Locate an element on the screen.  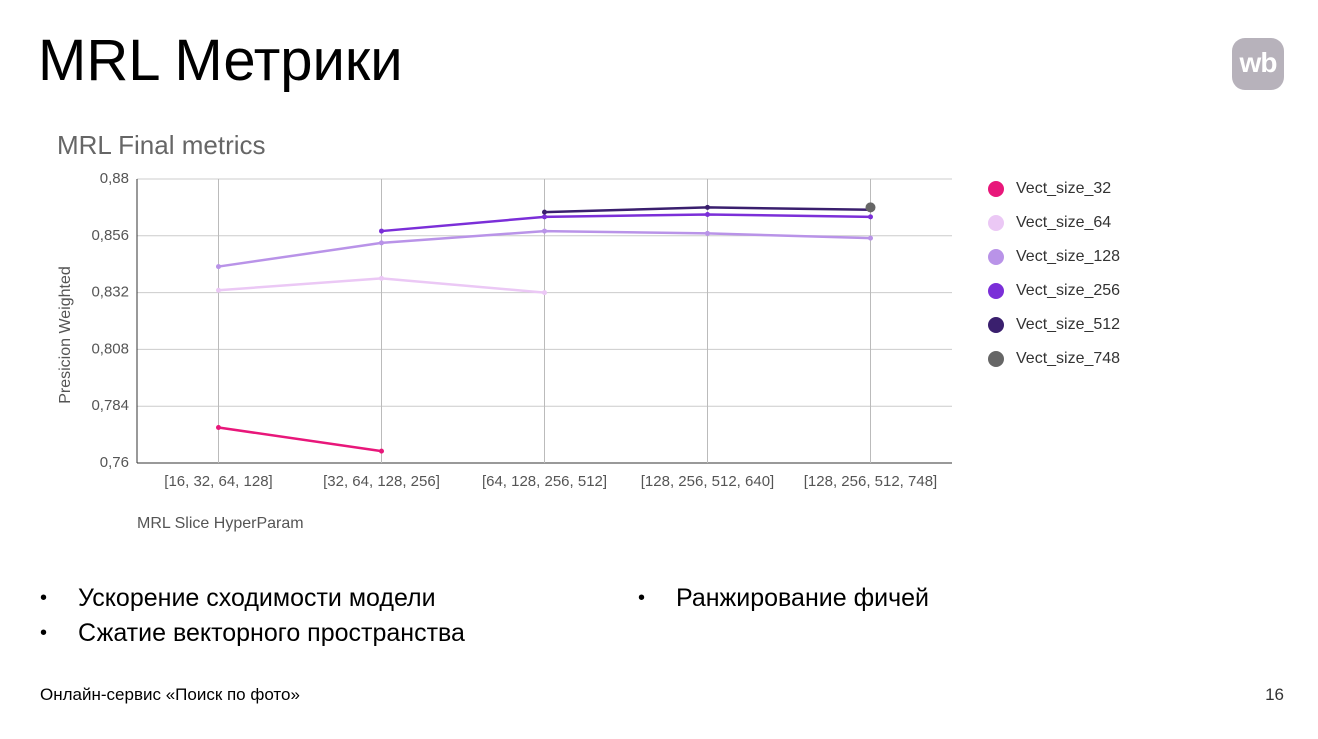
legend-label: Vect_size_128 is located at coordinates (1068, 256).